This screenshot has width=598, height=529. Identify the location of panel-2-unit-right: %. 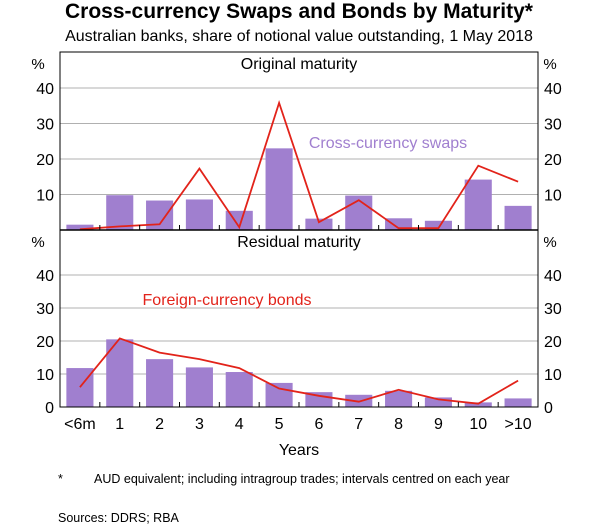
(549, 242).